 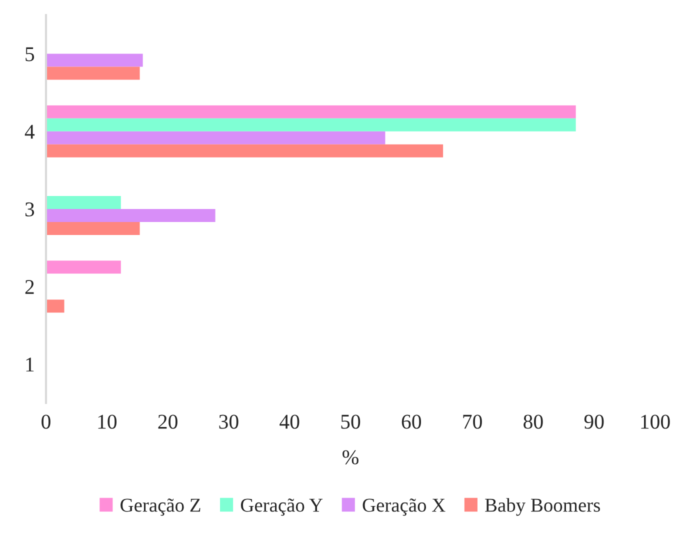 I want to click on y-tick-label: 5, so click(x=30, y=54).